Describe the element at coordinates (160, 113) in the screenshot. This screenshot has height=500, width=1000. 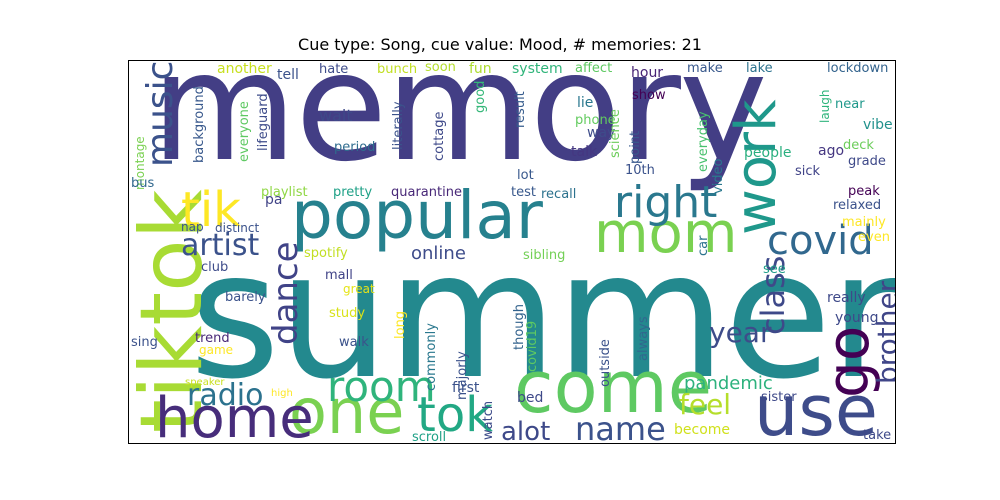
I see `word-music: music` at that location.